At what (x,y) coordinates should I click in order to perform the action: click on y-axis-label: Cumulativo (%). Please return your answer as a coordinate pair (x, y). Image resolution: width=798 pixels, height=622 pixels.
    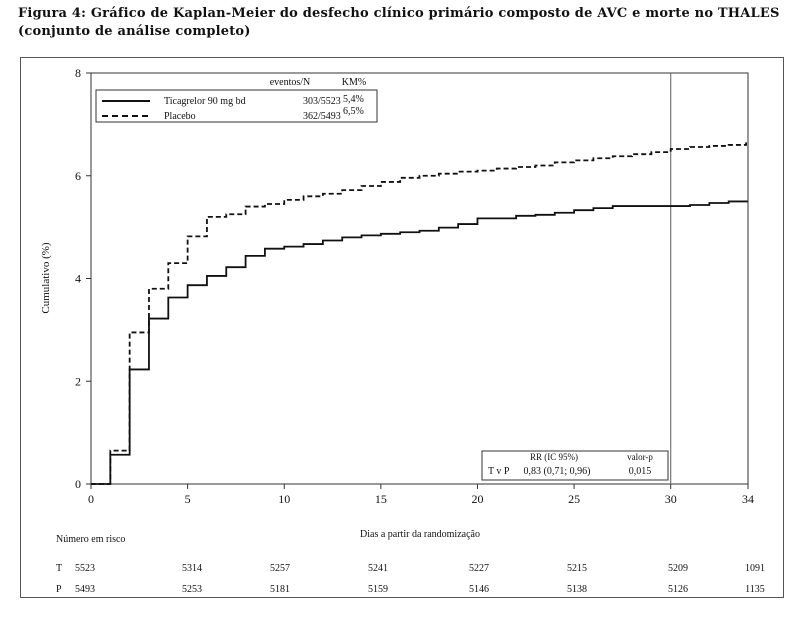
    Looking at the image, I should click on (46, 278).